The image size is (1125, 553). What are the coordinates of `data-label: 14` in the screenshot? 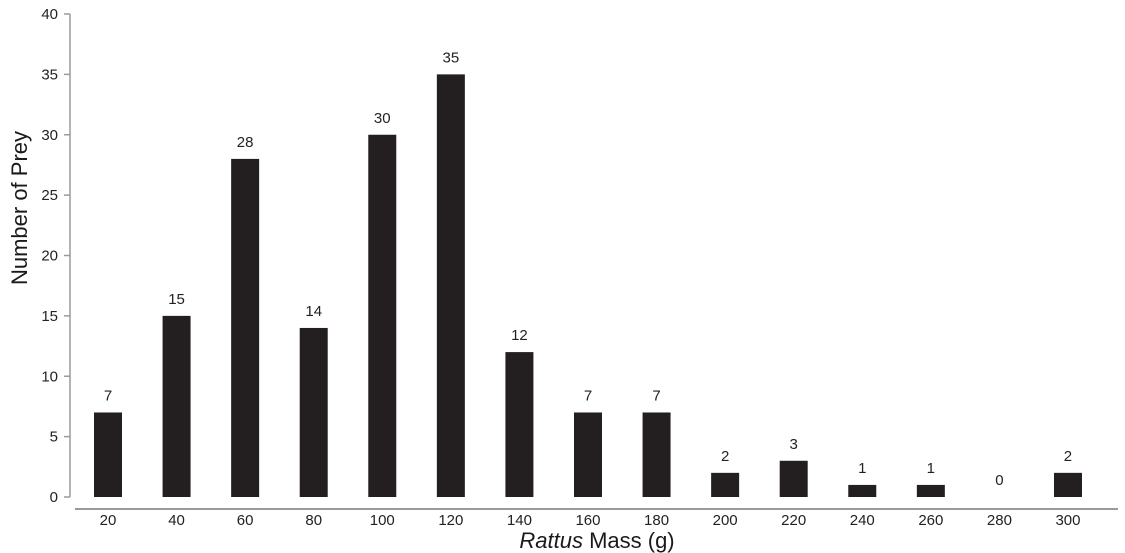 It's located at (313, 311).